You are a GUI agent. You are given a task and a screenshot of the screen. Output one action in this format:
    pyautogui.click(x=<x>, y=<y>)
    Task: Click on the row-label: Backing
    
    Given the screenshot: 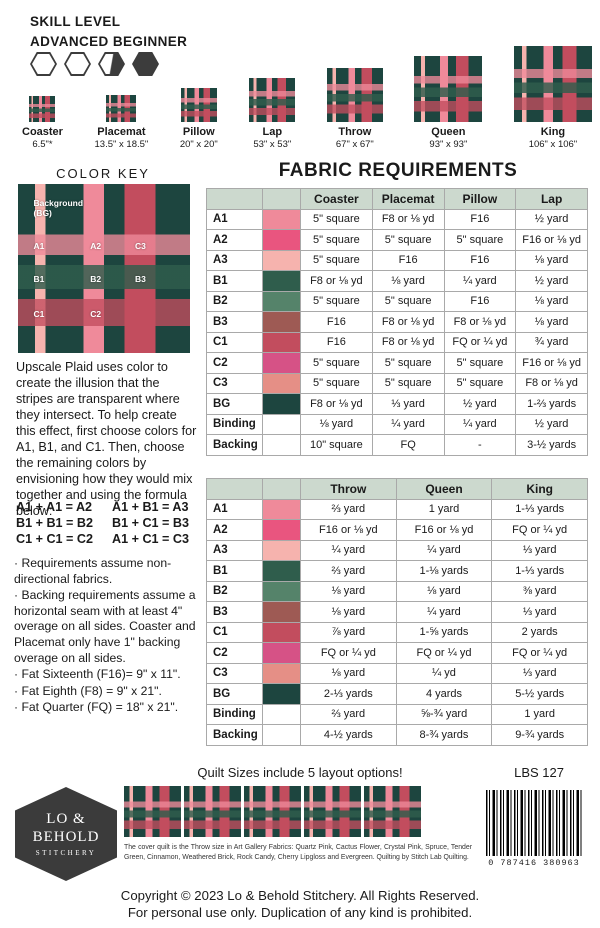 What is the action you would take?
    pyautogui.click(x=234, y=445)
    